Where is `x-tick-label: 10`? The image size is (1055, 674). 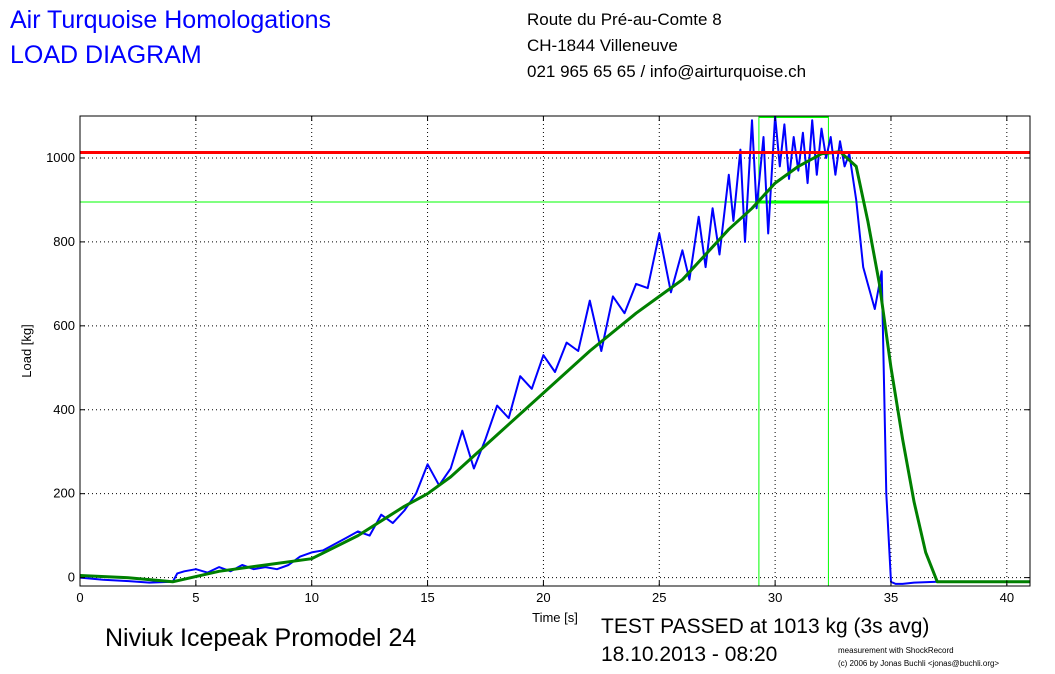 x-tick-label: 10 is located at coordinates (311, 597).